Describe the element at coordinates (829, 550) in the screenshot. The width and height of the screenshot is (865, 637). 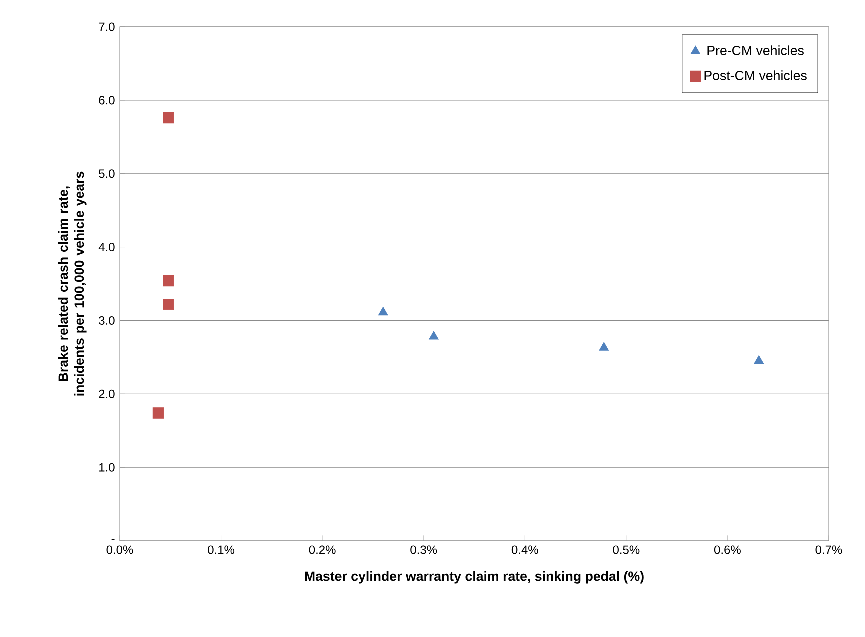
I see `x-tick-label: 0.7%` at that location.